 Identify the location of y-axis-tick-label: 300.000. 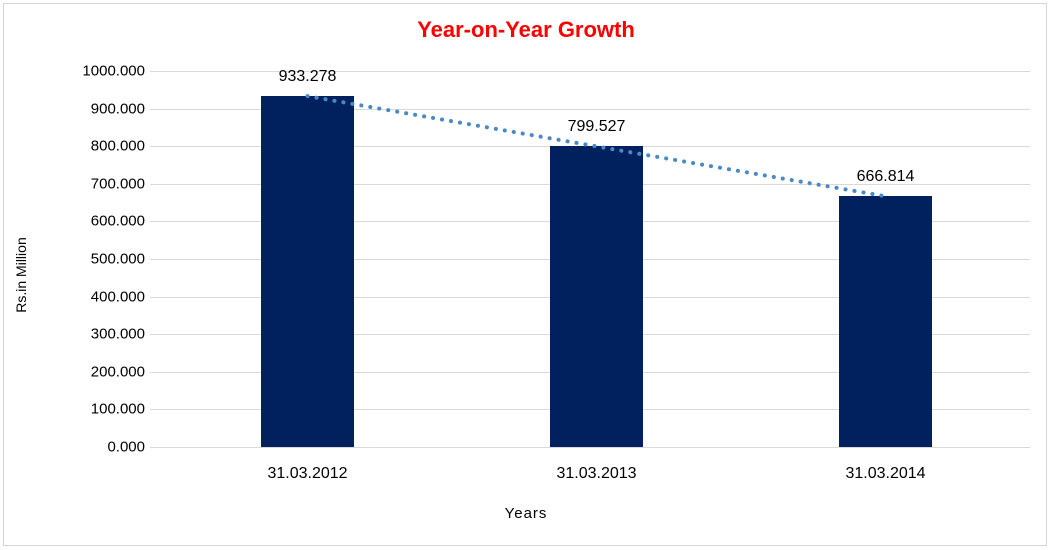
(117, 334).